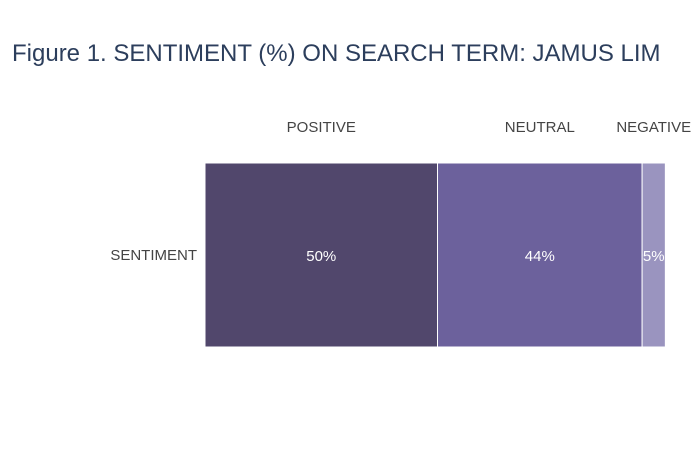  I want to click on data-label-neutral: 44%, so click(540, 256).